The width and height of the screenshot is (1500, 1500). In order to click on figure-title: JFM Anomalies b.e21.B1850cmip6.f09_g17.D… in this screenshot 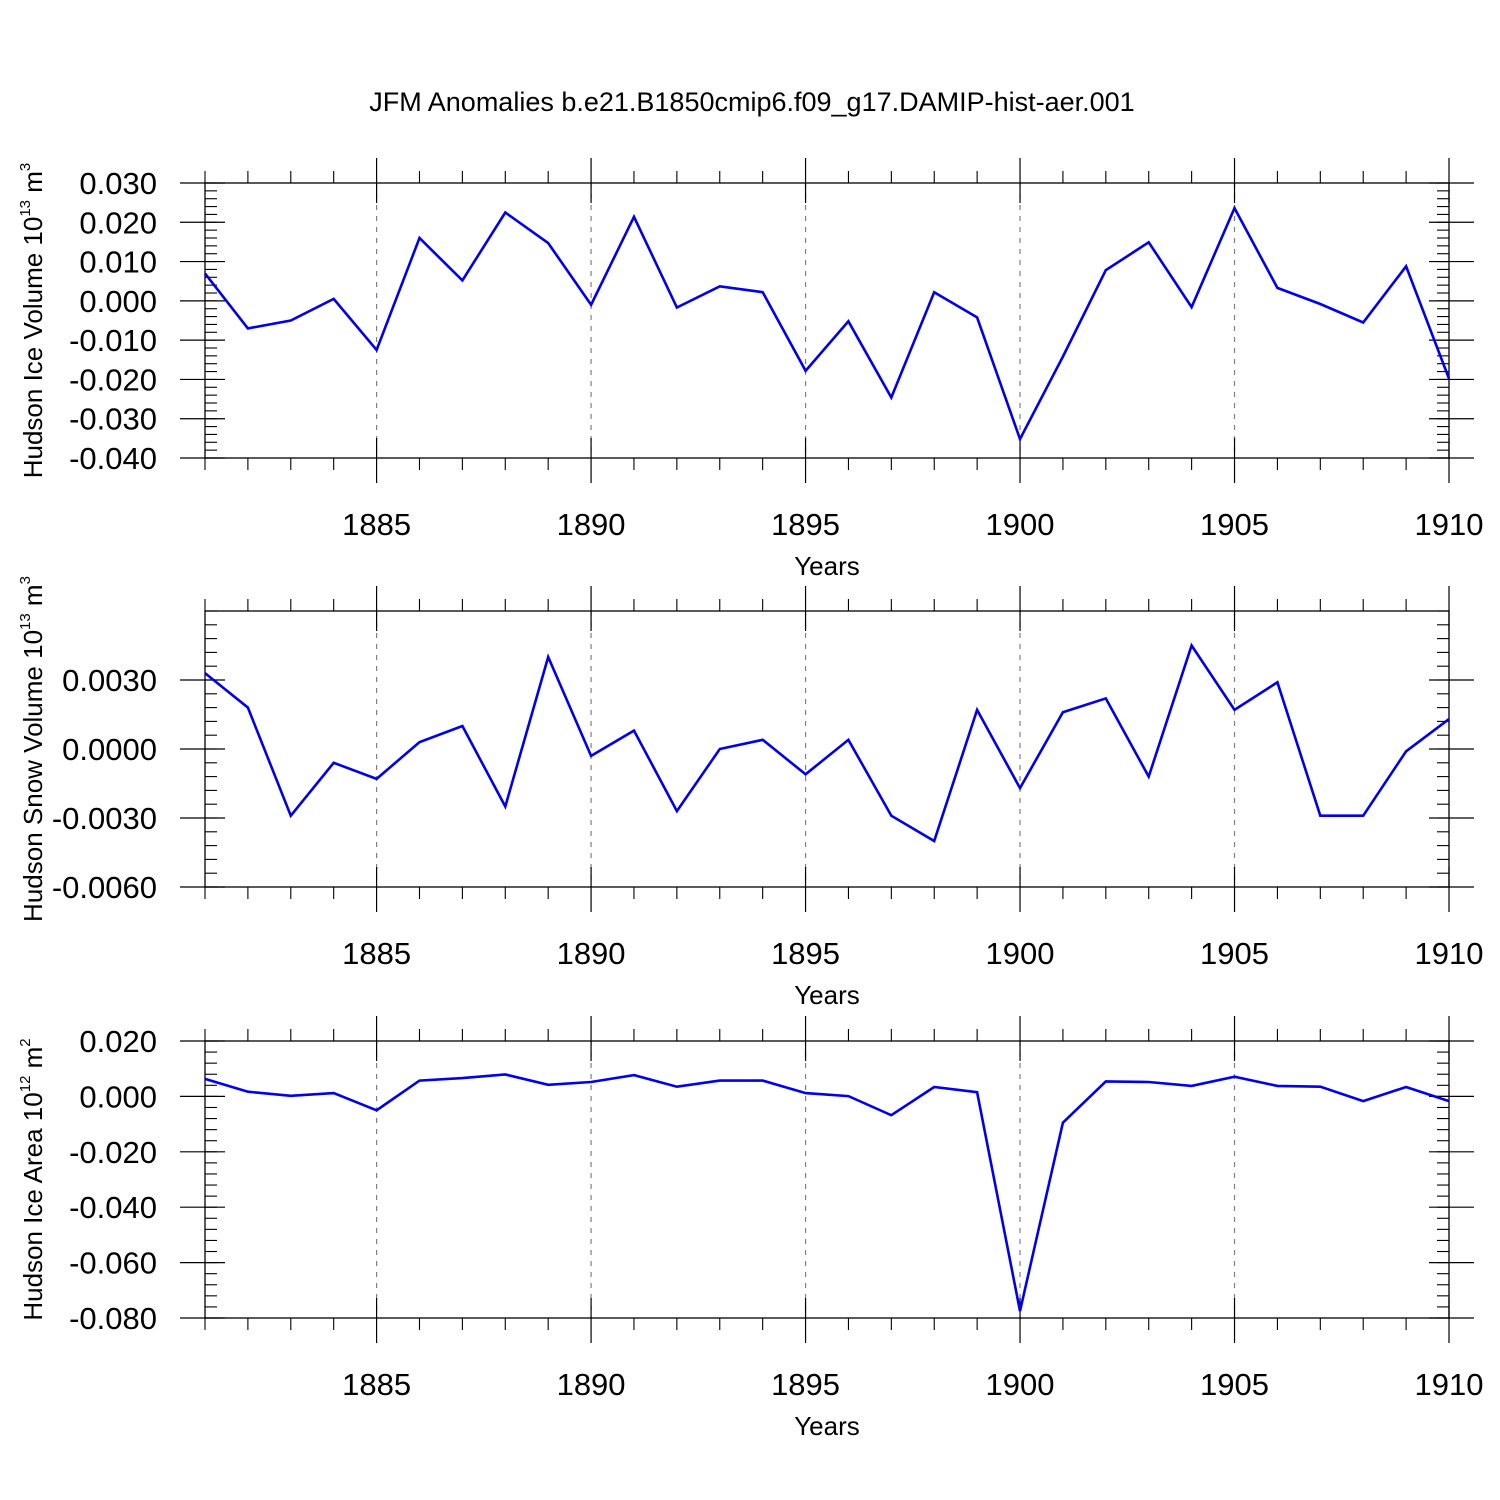, I will do `click(751, 102)`.